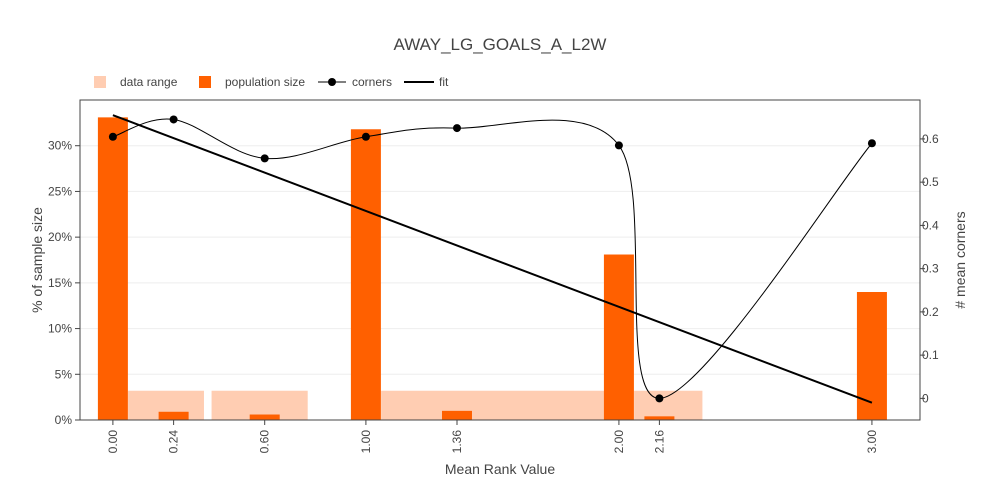 The image size is (1000, 500). I want to click on y-tick-label-1: 5%, so click(64, 374).